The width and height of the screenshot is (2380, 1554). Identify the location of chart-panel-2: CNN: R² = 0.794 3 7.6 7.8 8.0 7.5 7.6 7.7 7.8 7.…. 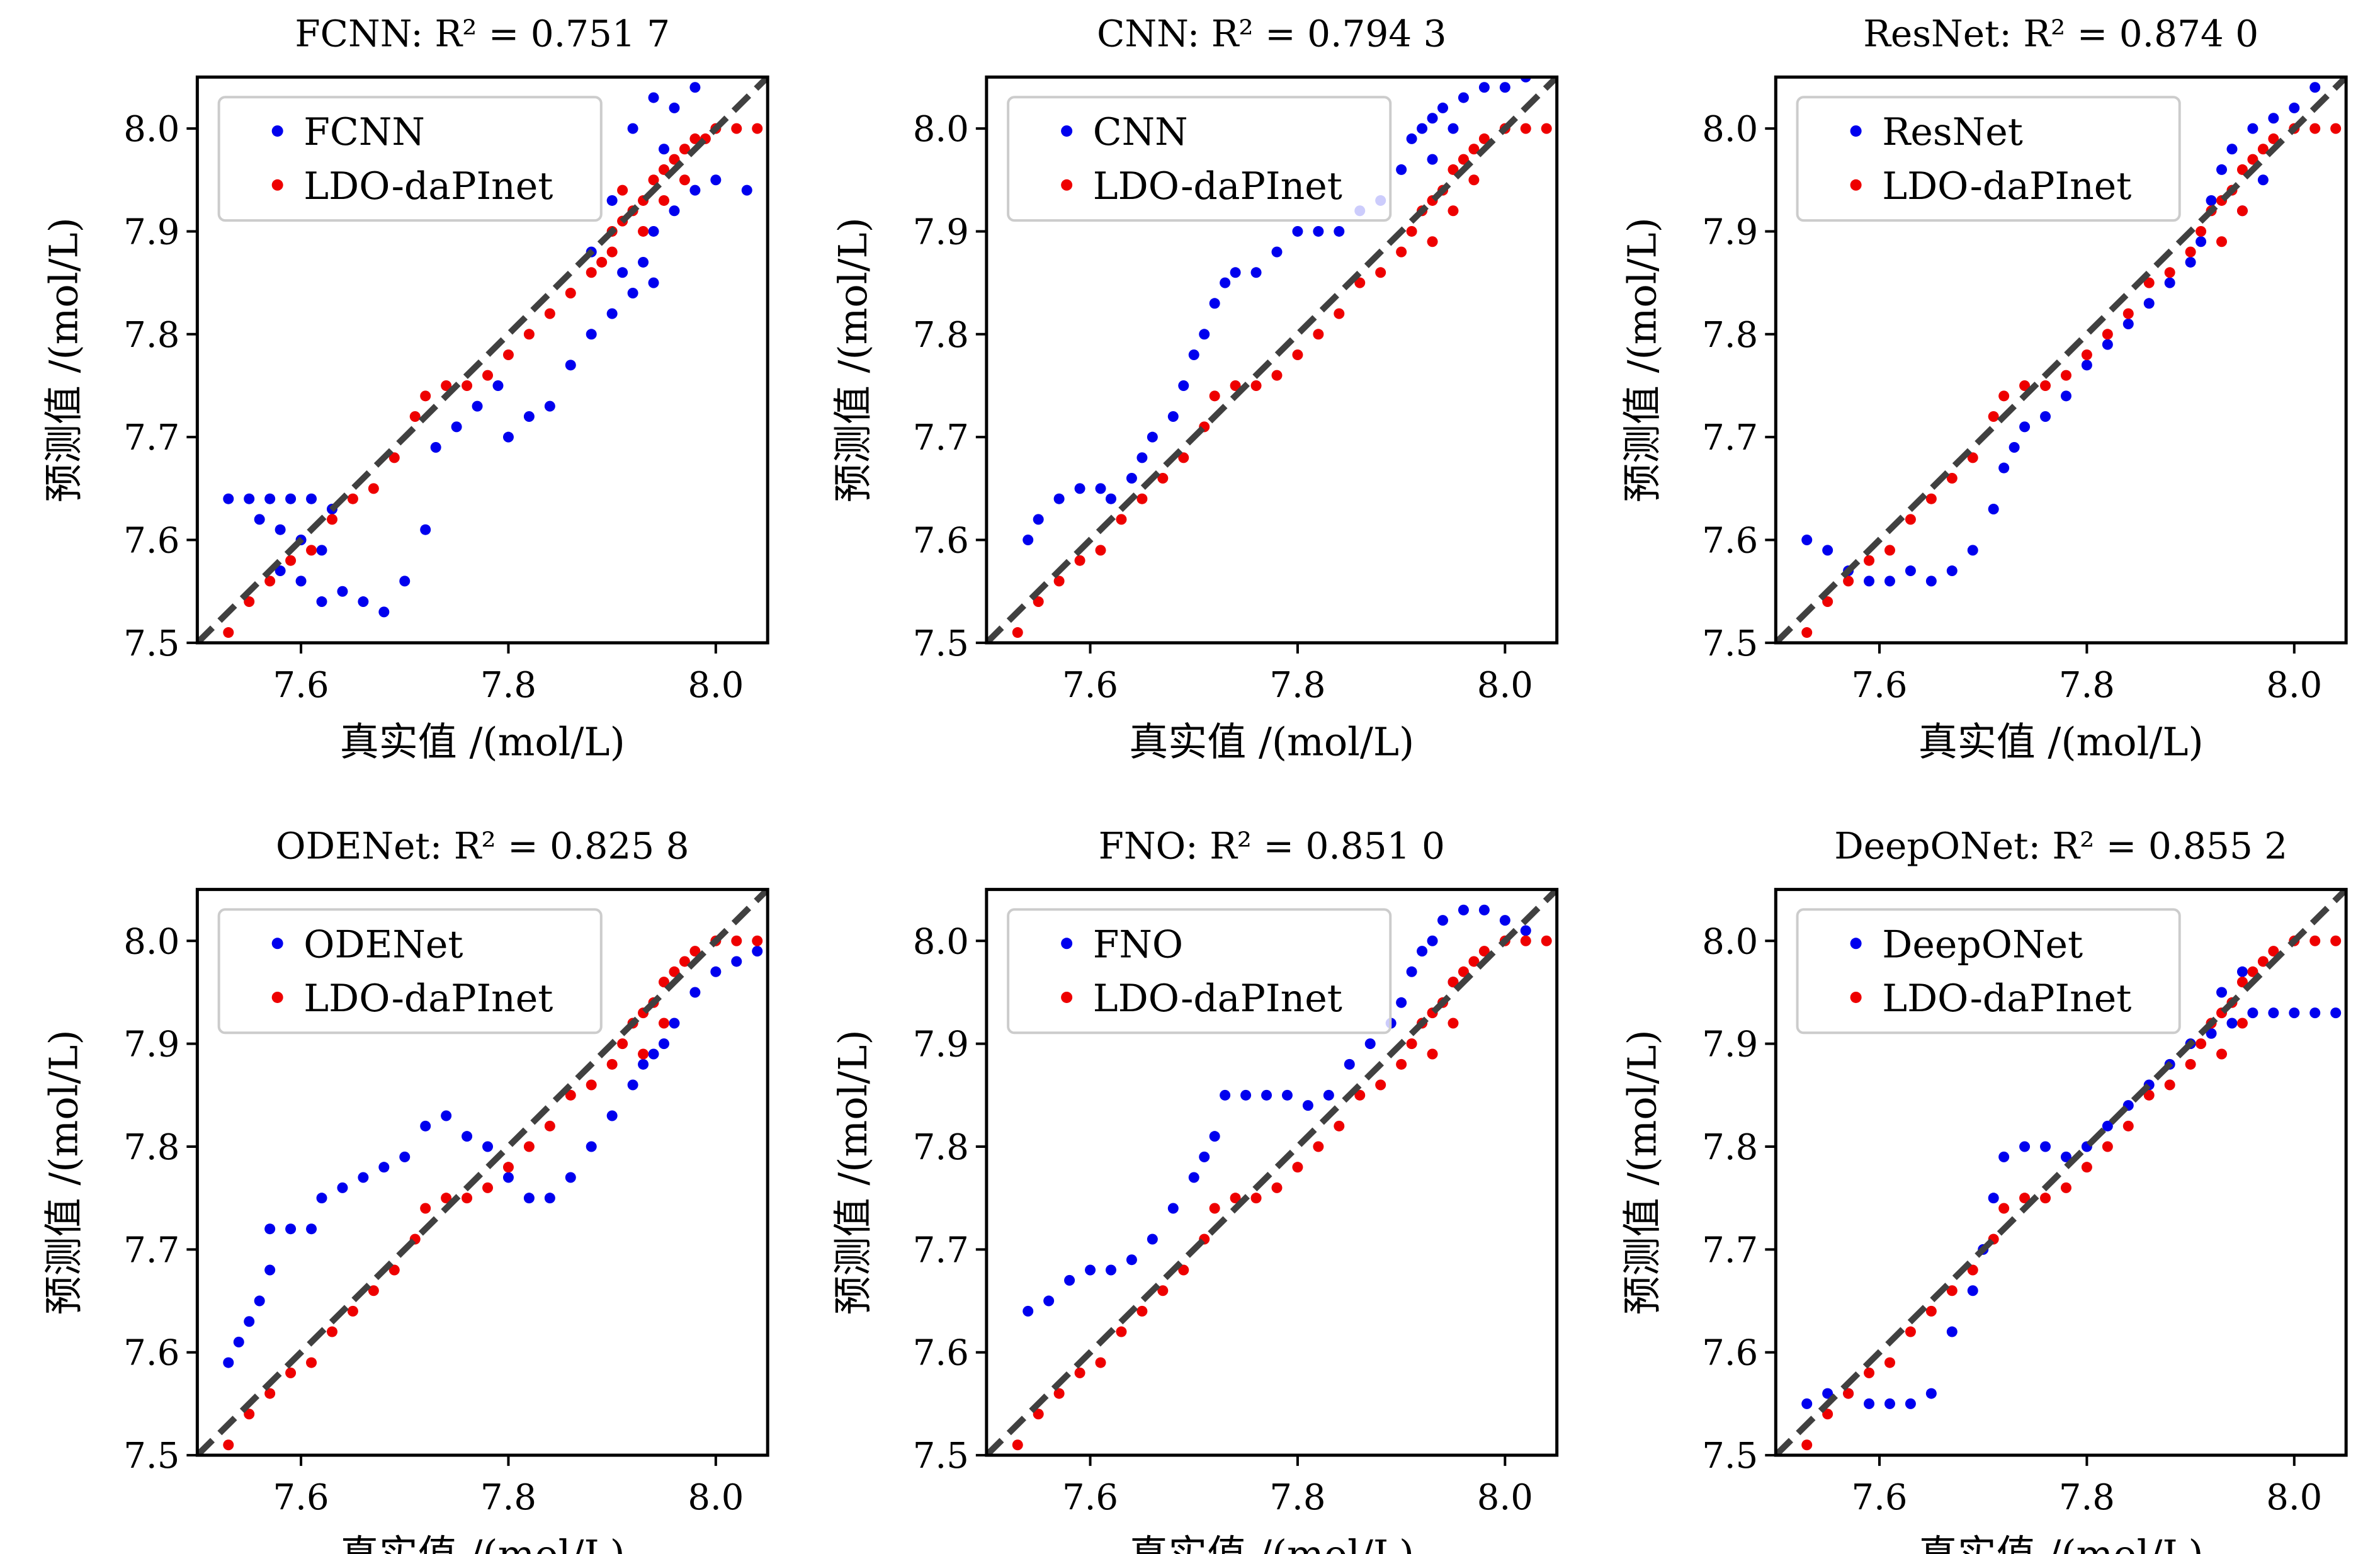
(1194, 388).